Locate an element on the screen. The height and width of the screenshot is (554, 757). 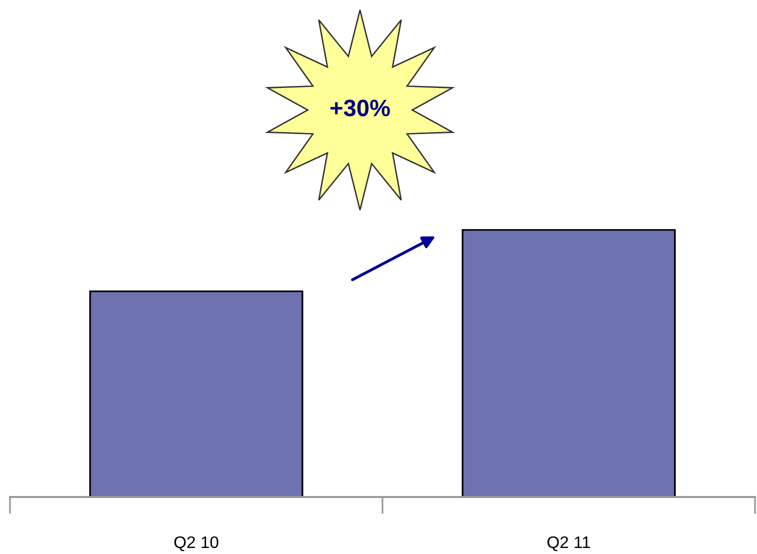
x-tick-label: Q2 11 is located at coordinates (568, 544).